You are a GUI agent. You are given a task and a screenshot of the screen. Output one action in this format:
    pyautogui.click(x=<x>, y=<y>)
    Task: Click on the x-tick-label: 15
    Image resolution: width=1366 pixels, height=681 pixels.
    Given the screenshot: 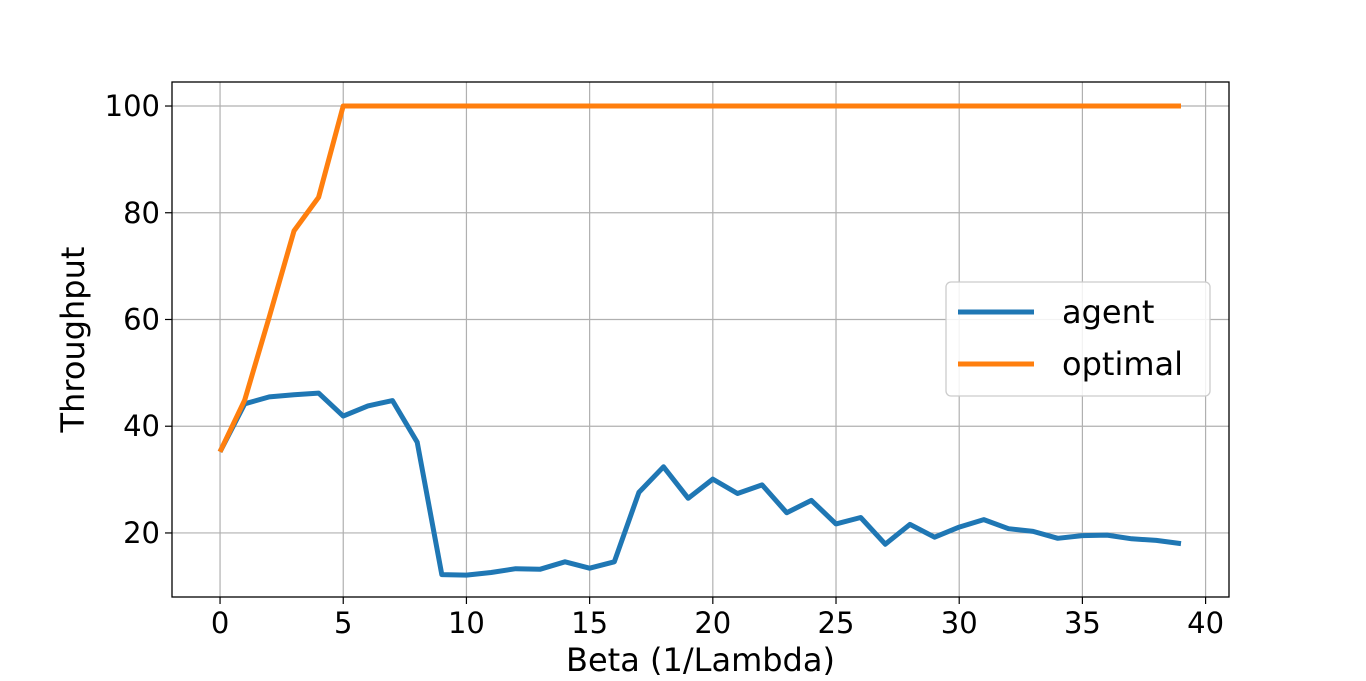 What is the action you would take?
    pyautogui.click(x=589, y=623)
    